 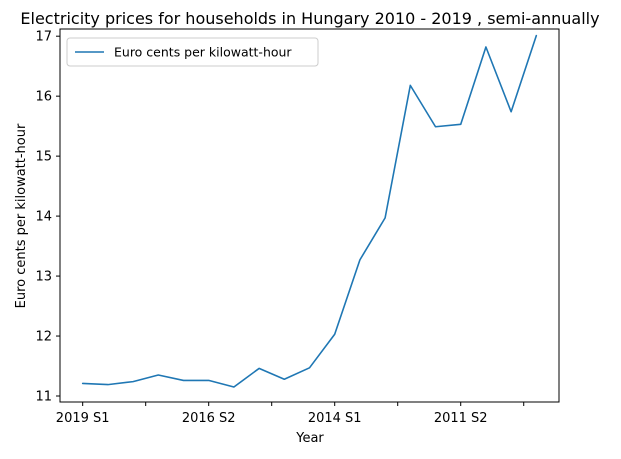 What do you see at coordinates (203, 52) in the screenshot?
I see `legend-entry-label: Euro cents per kilowatt-hour` at bounding box center [203, 52].